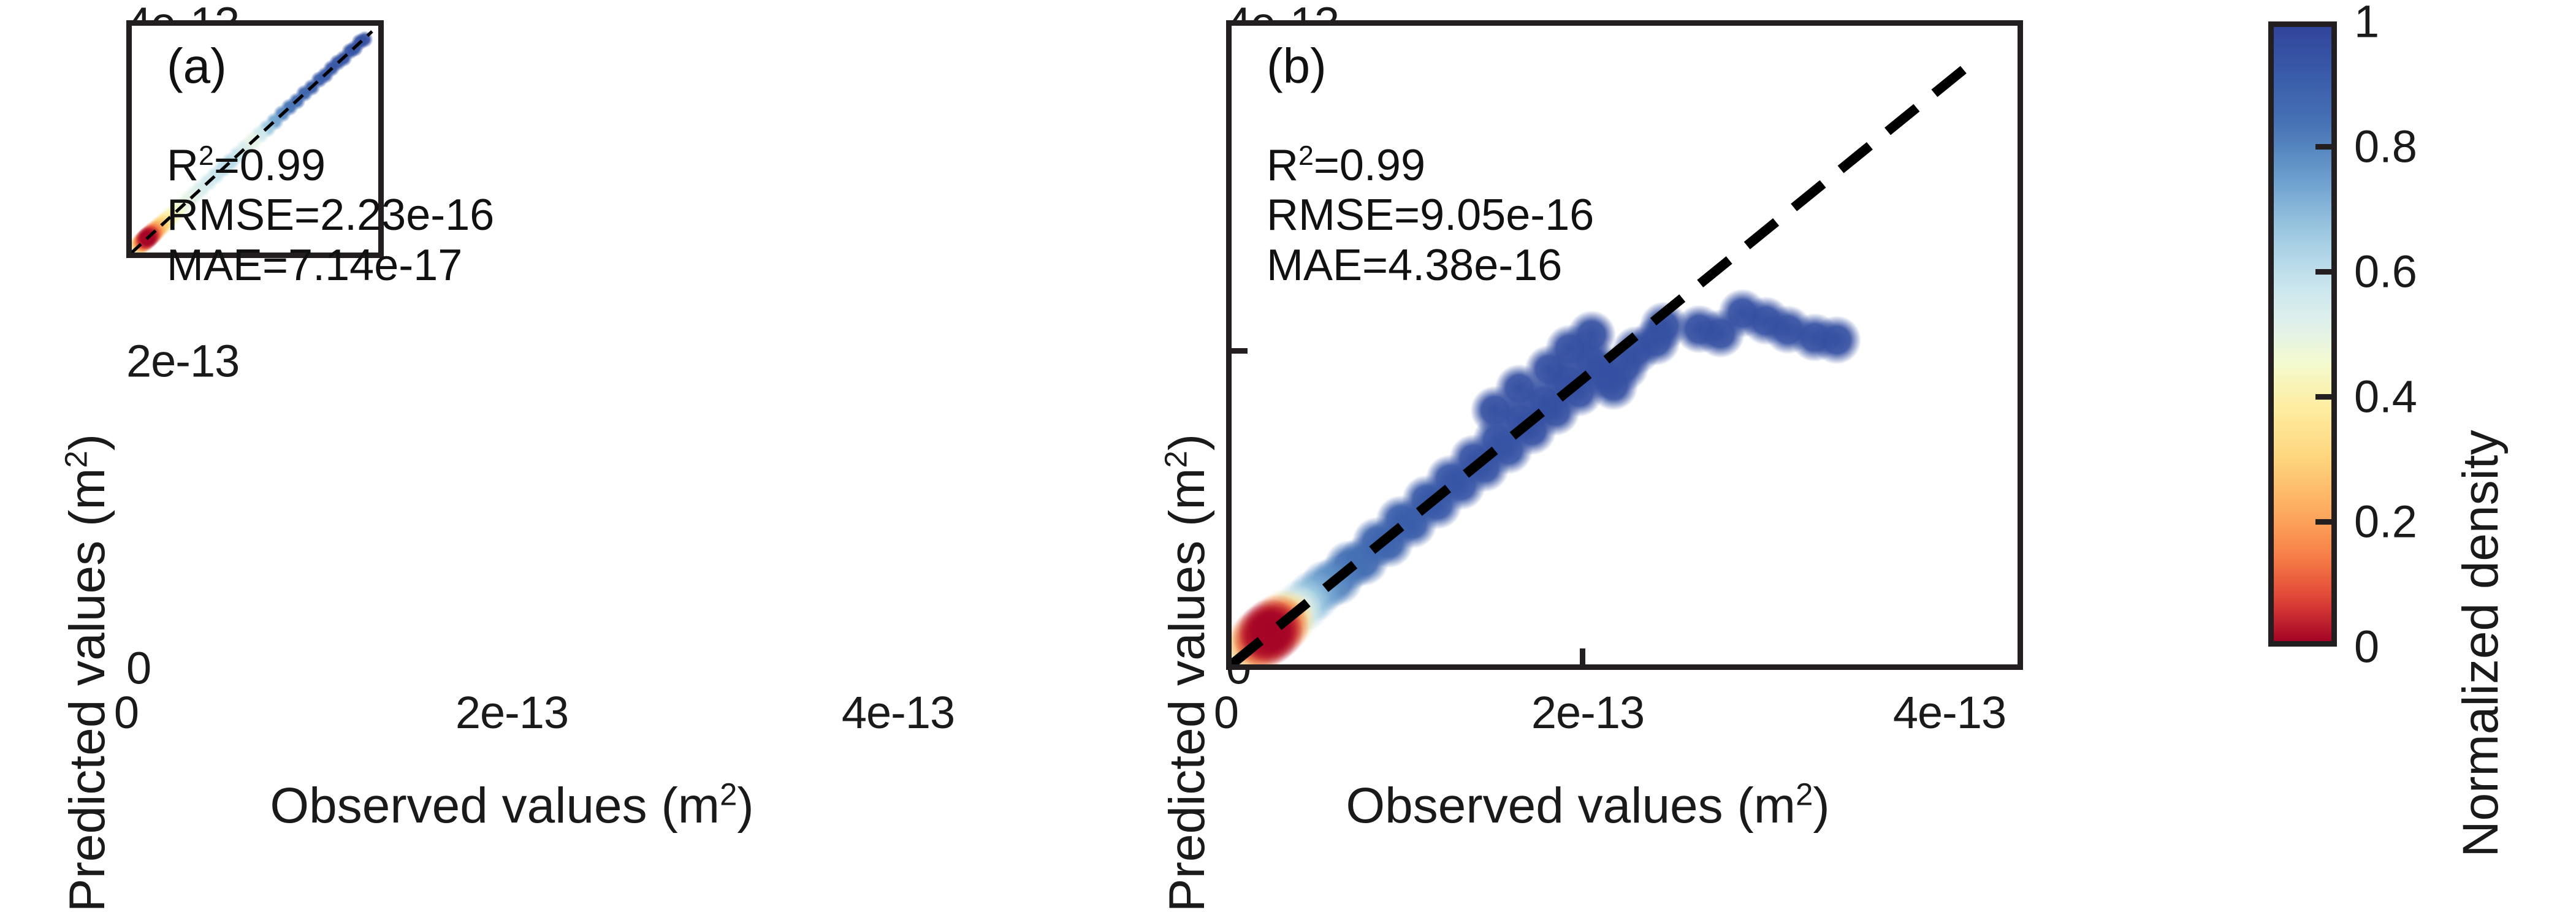 The image size is (2576, 912). What do you see at coordinates (1430, 166) in the screenshot?
I see `panel-b-stat-r2: R2=0.99` at bounding box center [1430, 166].